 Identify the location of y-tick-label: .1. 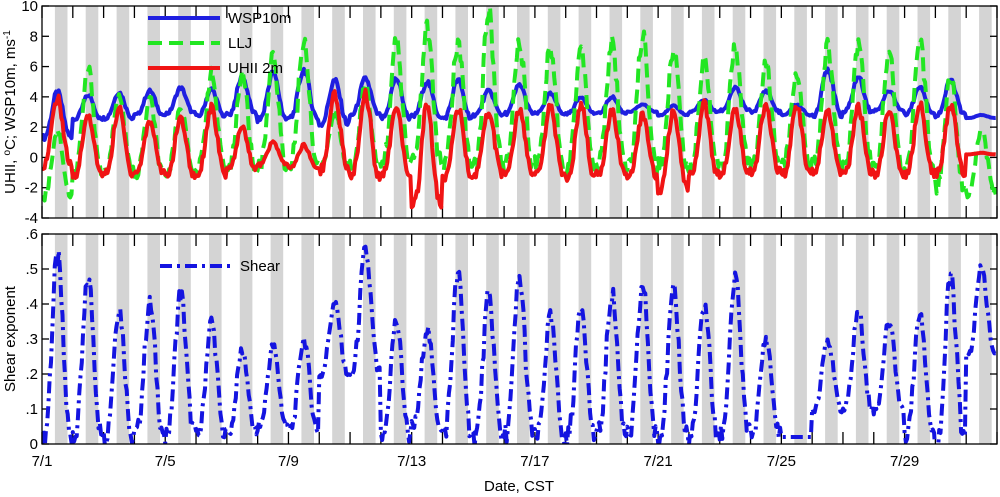
(31, 409).